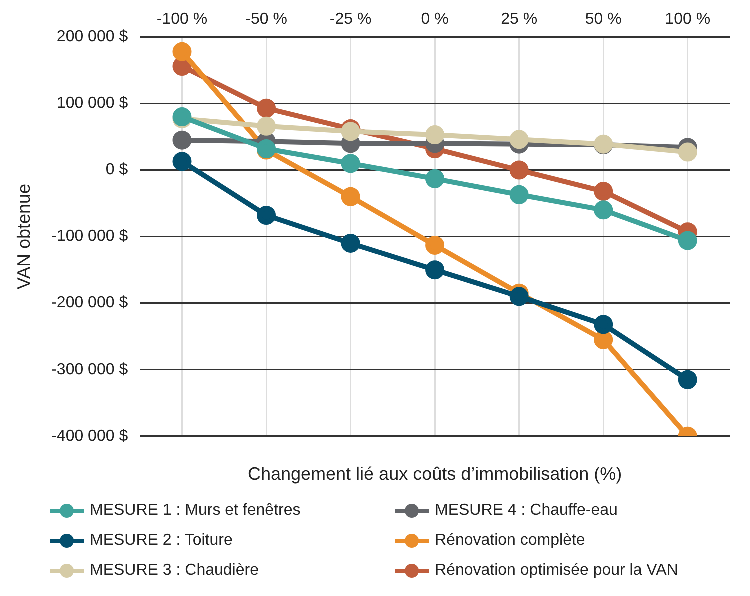 This screenshot has height=596, width=750. What do you see at coordinates (161, 541) in the screenshot?
I see `legend-label: MESURE 2 : Toiture` at bounding box center [161, 541].